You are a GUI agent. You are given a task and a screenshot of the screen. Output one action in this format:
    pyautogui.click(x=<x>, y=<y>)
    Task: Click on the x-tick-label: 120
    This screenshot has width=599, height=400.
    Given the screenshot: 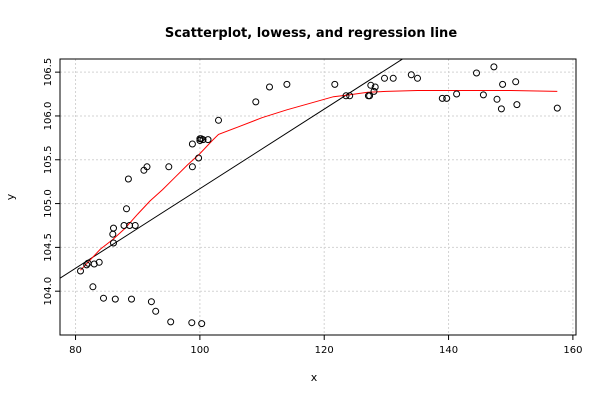 What is the action you would take?
    pyautogui.click(x=324, y=350)
    